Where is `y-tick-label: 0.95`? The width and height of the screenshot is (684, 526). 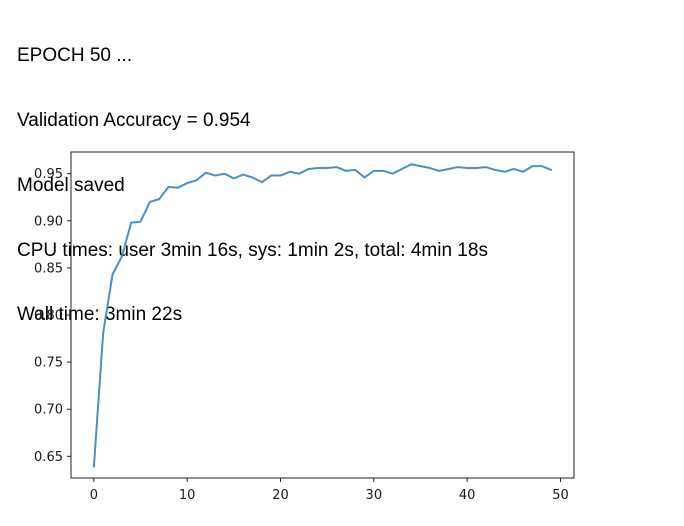
y-tick-label: 0.95 is located at coordinates (48, 174).